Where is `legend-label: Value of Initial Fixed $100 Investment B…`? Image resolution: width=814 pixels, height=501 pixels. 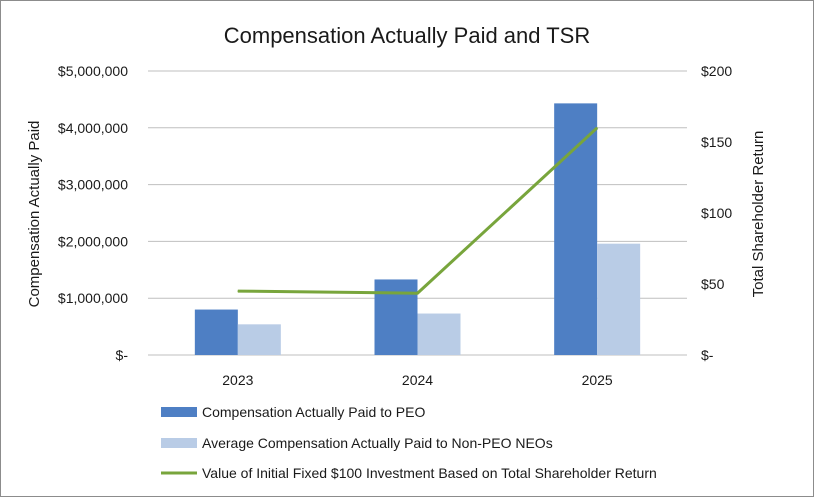 legend-label: Value of Initial Fixed $100 Investment B… is located at coordinates (429, 473).